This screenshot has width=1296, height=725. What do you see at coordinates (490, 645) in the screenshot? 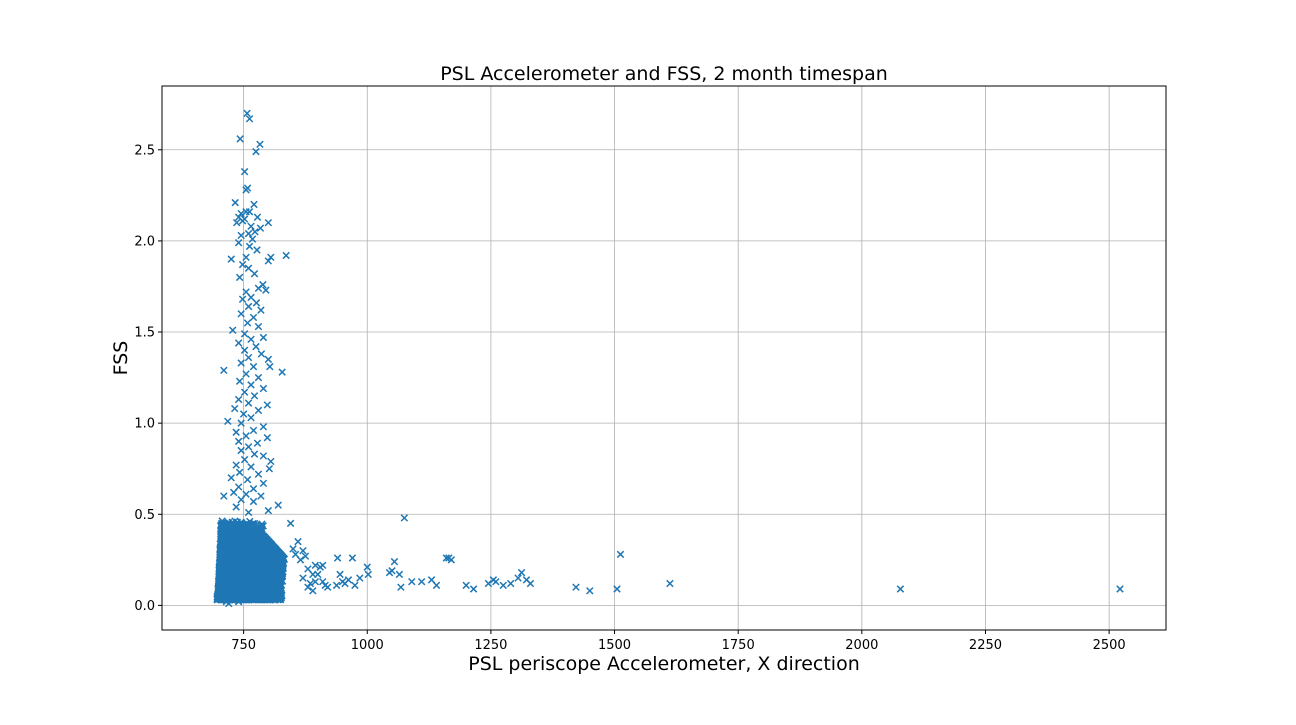
I see `x-tick-label: 1250` at bounding box center [490, 645].